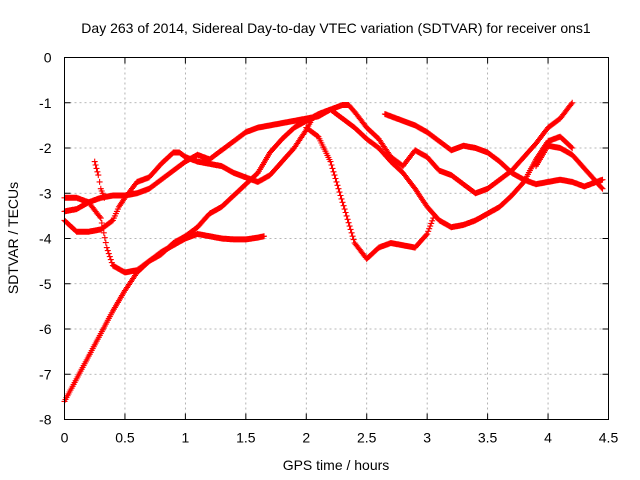 The image size is (640, 480). Describe the element at coordinates (13, 238) in the screenshot. I see `y-axis-label: SDTVAR / TECUs` at that location.